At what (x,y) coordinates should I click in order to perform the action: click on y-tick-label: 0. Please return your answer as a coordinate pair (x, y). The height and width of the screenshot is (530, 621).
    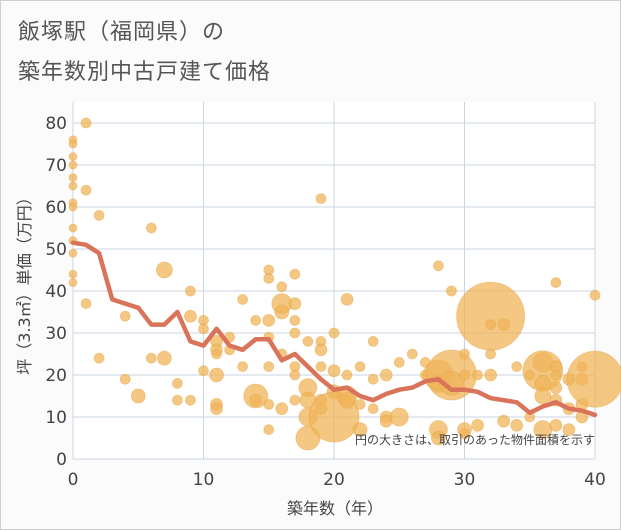
    Looking at the image, I should click on (61, 460).